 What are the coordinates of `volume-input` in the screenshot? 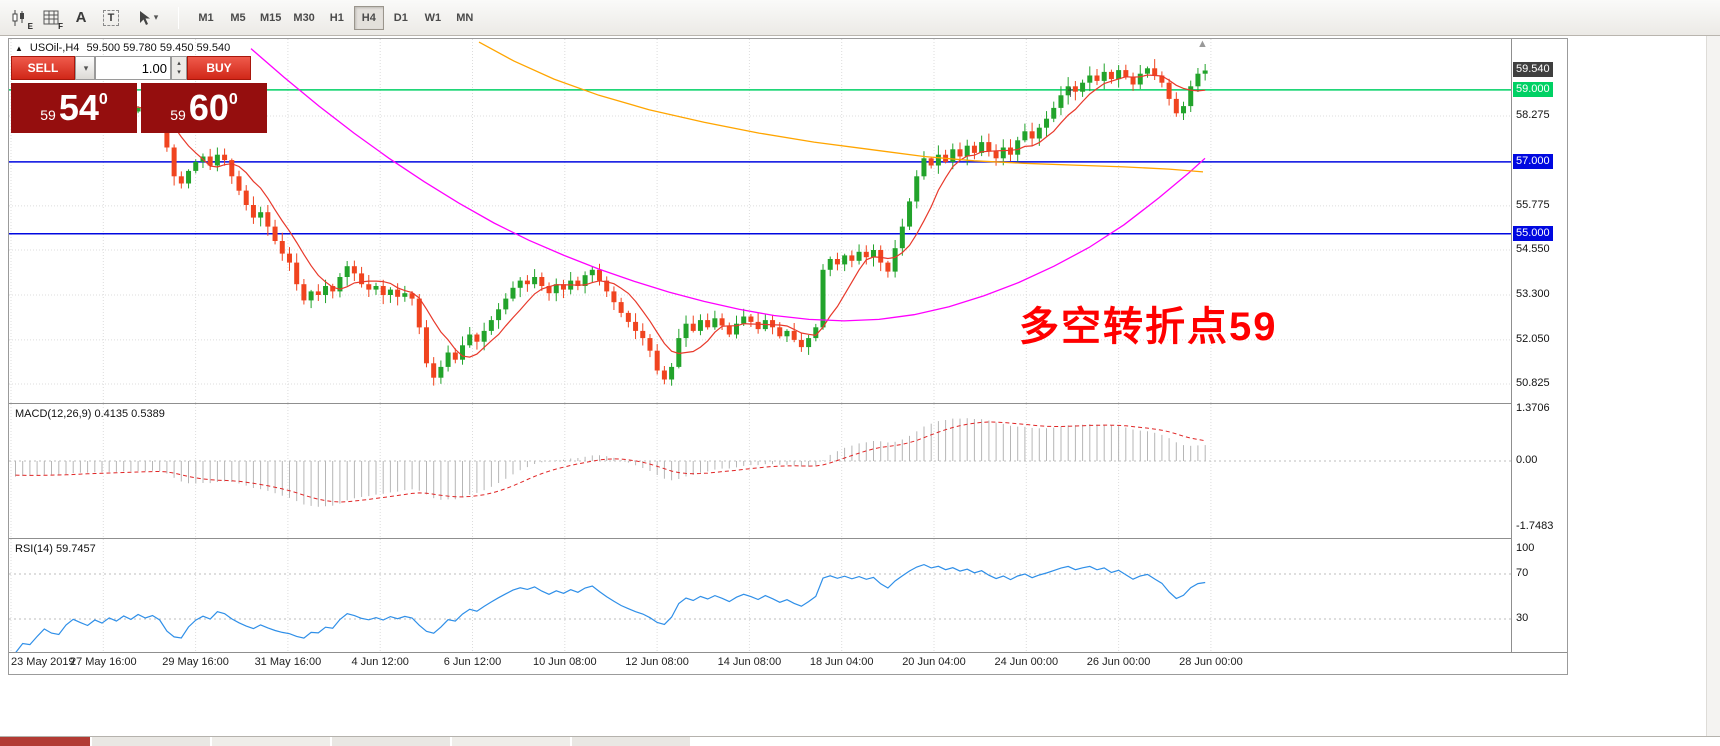 It's located at (133, 68).